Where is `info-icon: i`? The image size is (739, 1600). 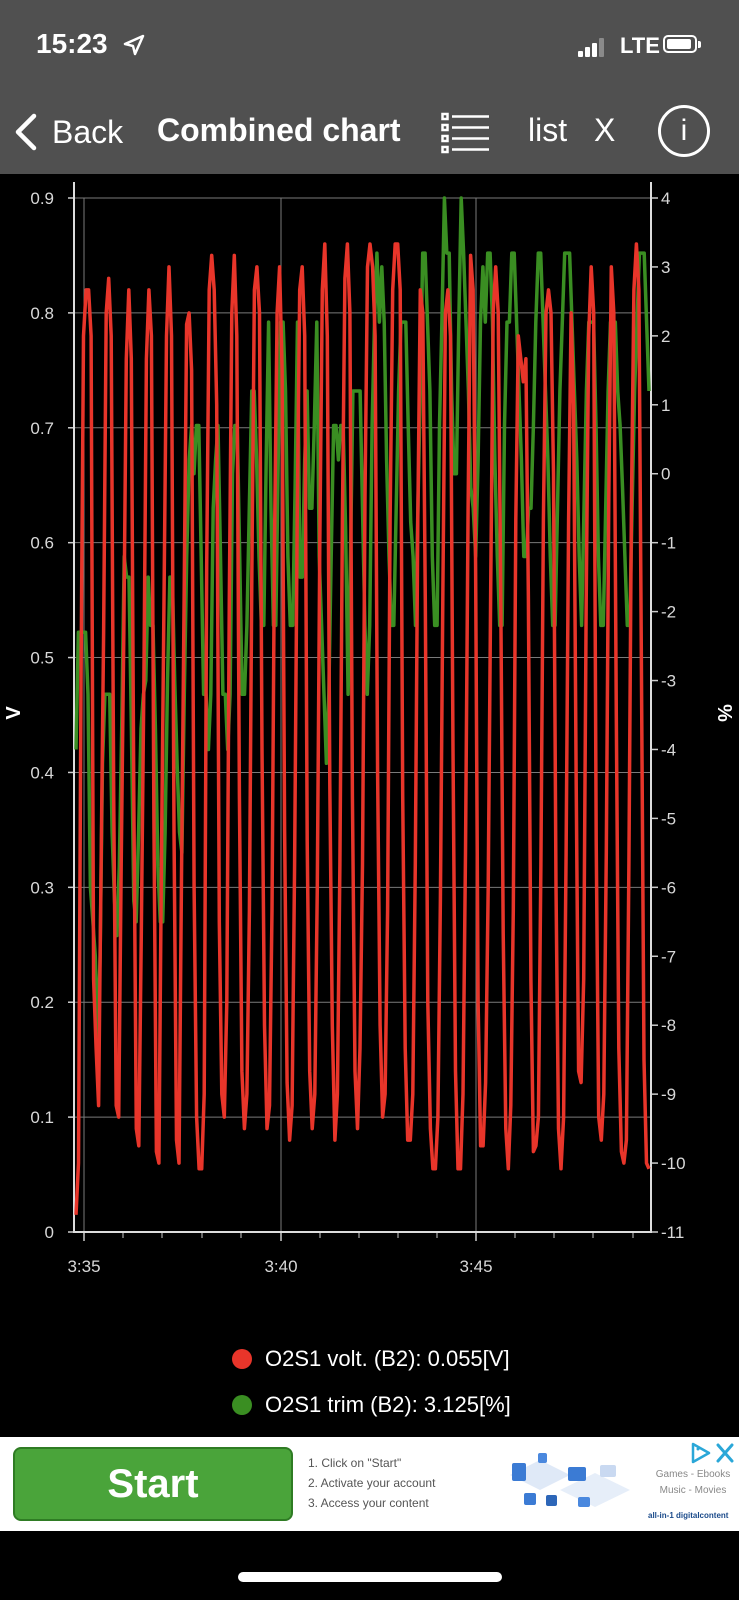
info-icon: i is located at coordinates (684, 130).